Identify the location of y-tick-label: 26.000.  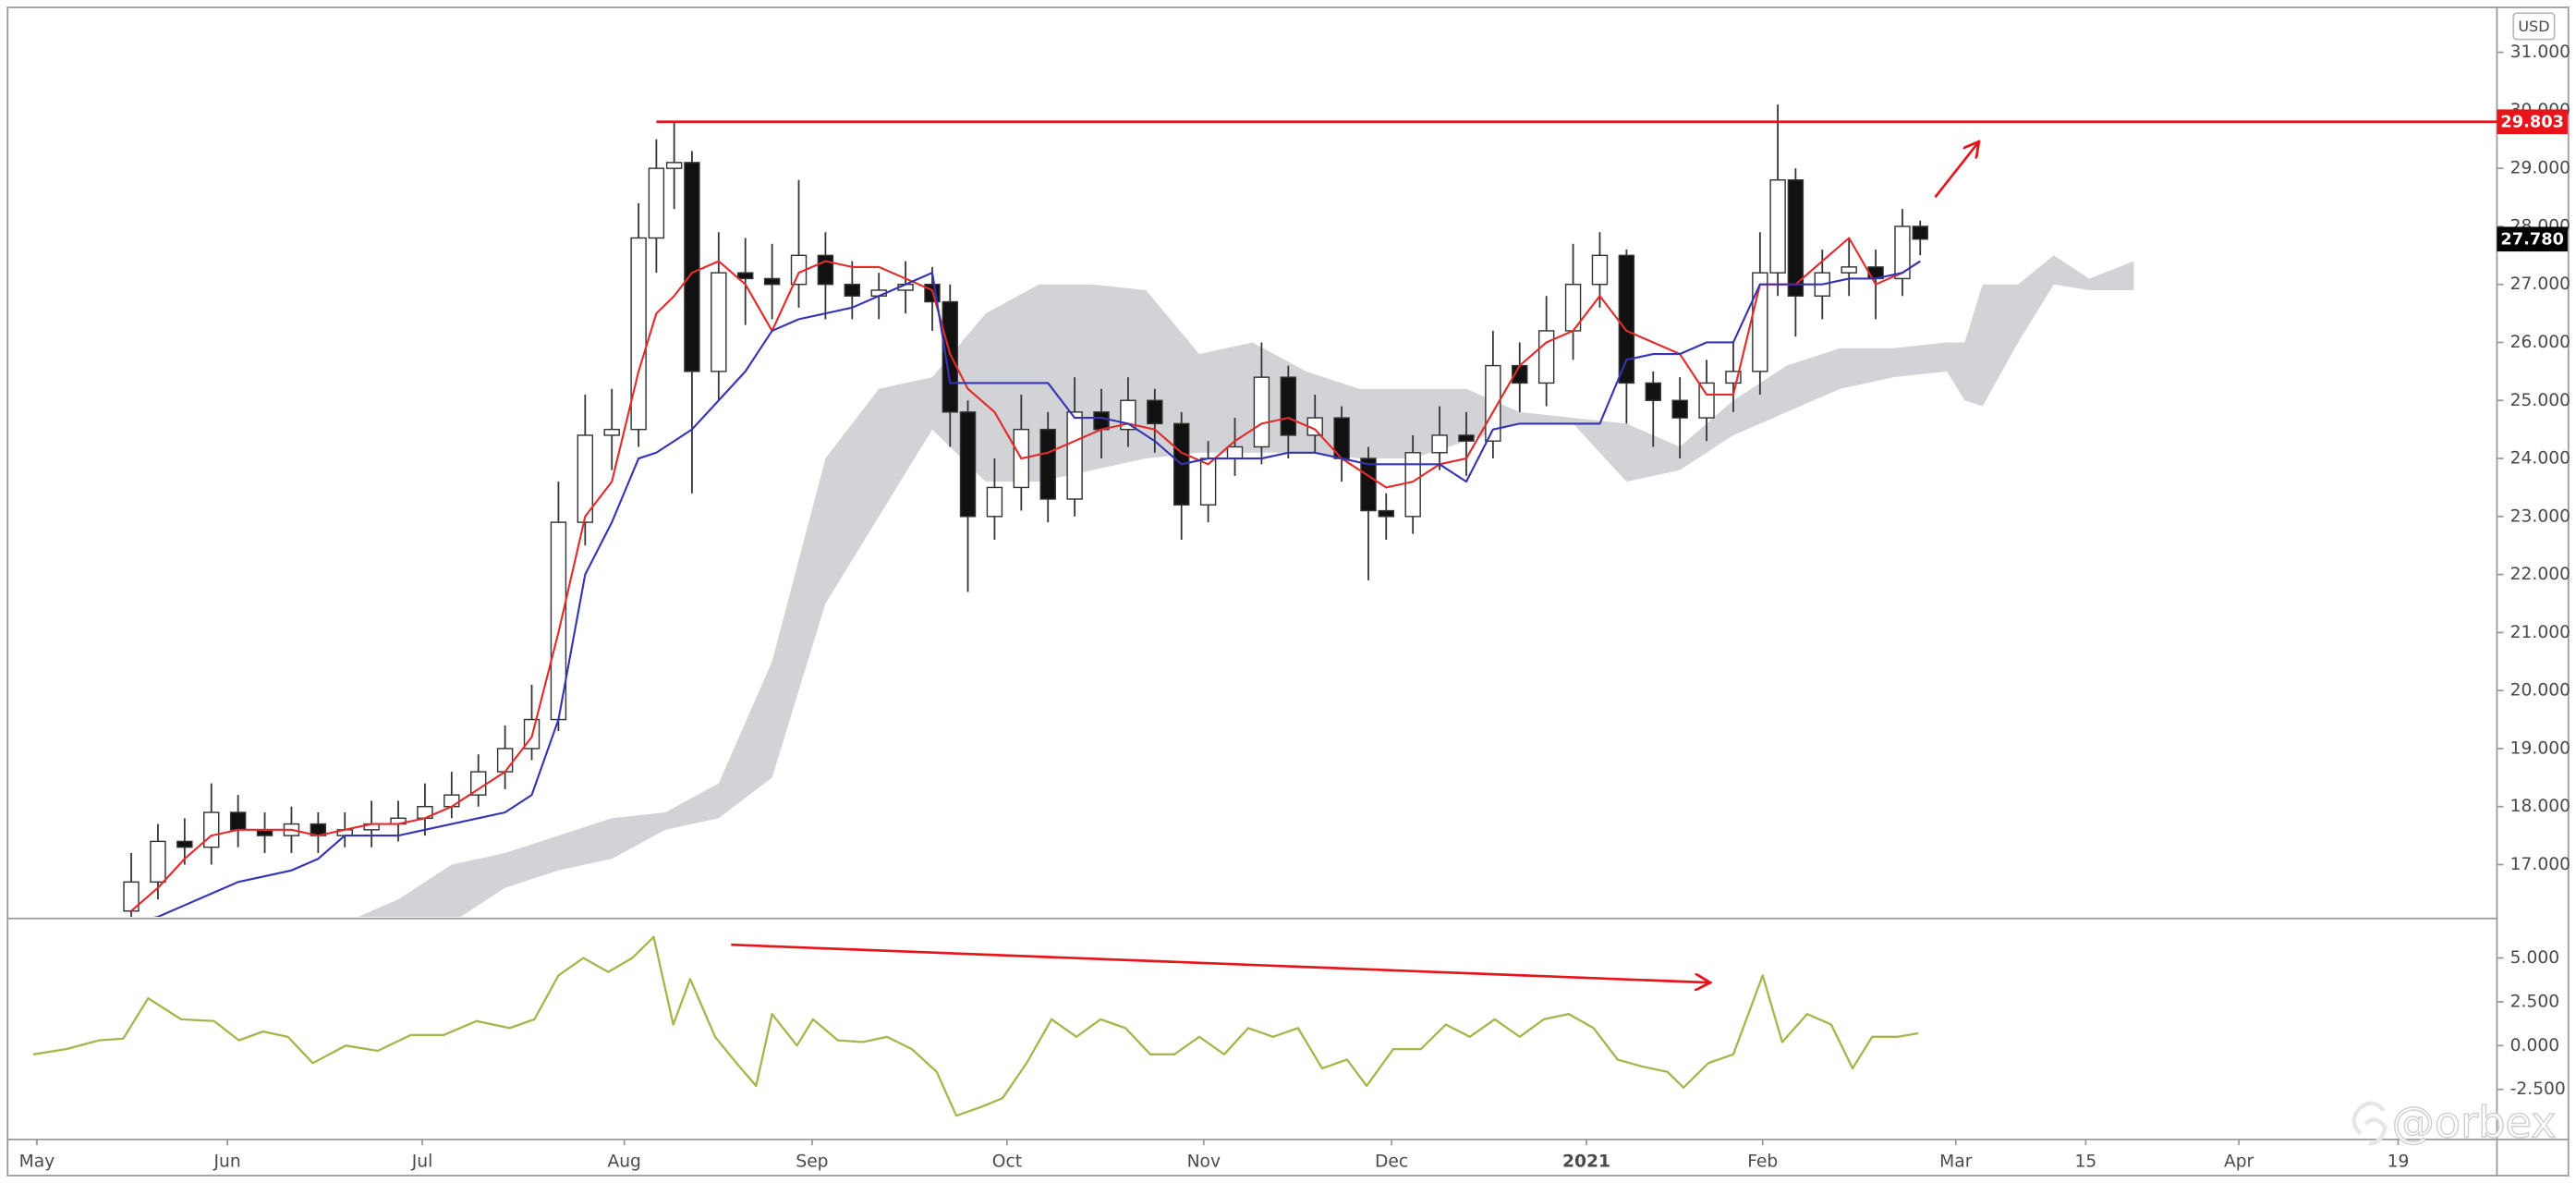
(2540, 342).